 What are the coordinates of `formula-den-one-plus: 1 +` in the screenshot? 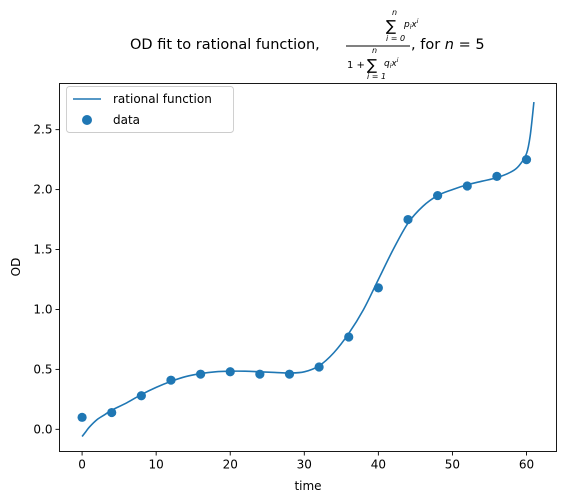 It's located at (356, 65).